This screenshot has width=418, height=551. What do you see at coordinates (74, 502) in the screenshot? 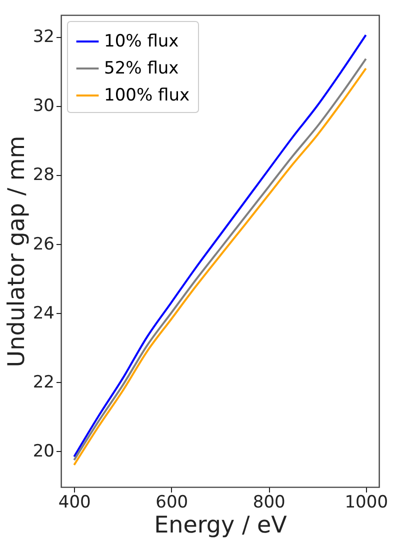
I see `x-tick-label: 400` at bounding box center [74, 502].